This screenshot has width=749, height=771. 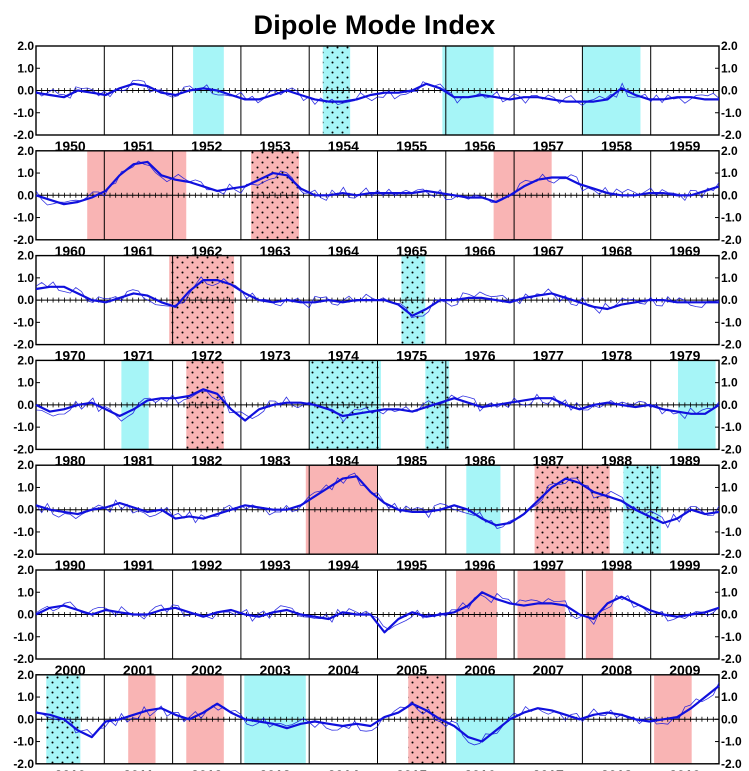 I want to click on year-label: 2007, so click(x=548, y=670).